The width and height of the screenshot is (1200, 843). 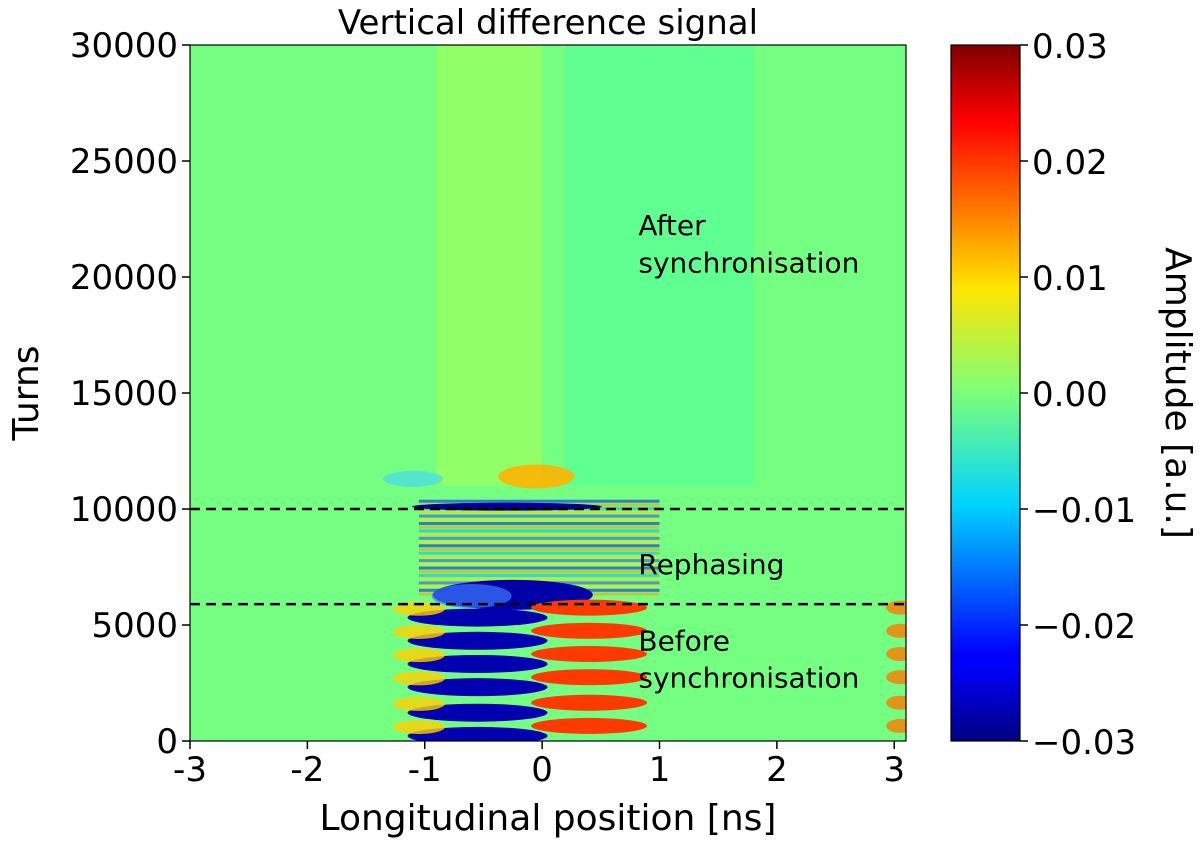 I want to click on annotation: Rephasing, so click(x=711, y=564).